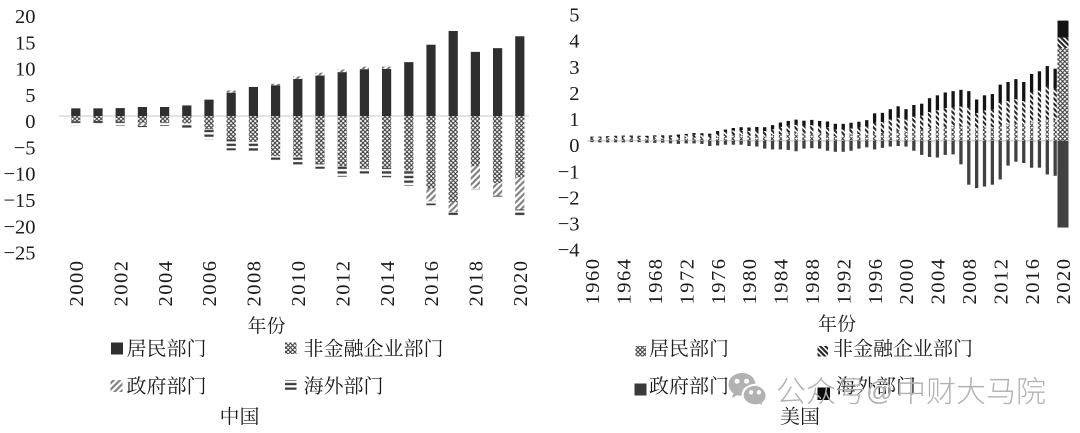 This screenshot has height=433, width=1080. Describe the element at coordinates (121, 283) in the screenshot. I see `svg-text: 2002` at that location.